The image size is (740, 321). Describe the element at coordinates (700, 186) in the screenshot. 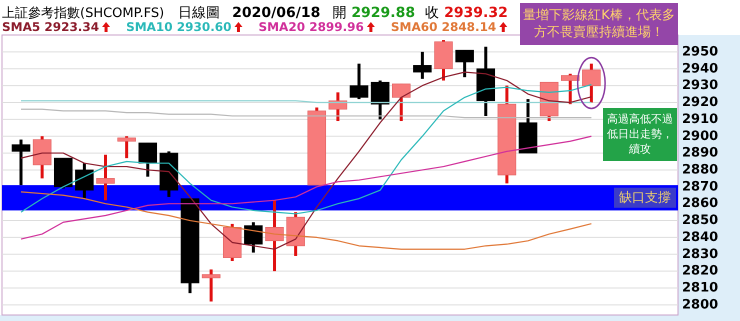

I see `y-tick-label: 2870` at that location.